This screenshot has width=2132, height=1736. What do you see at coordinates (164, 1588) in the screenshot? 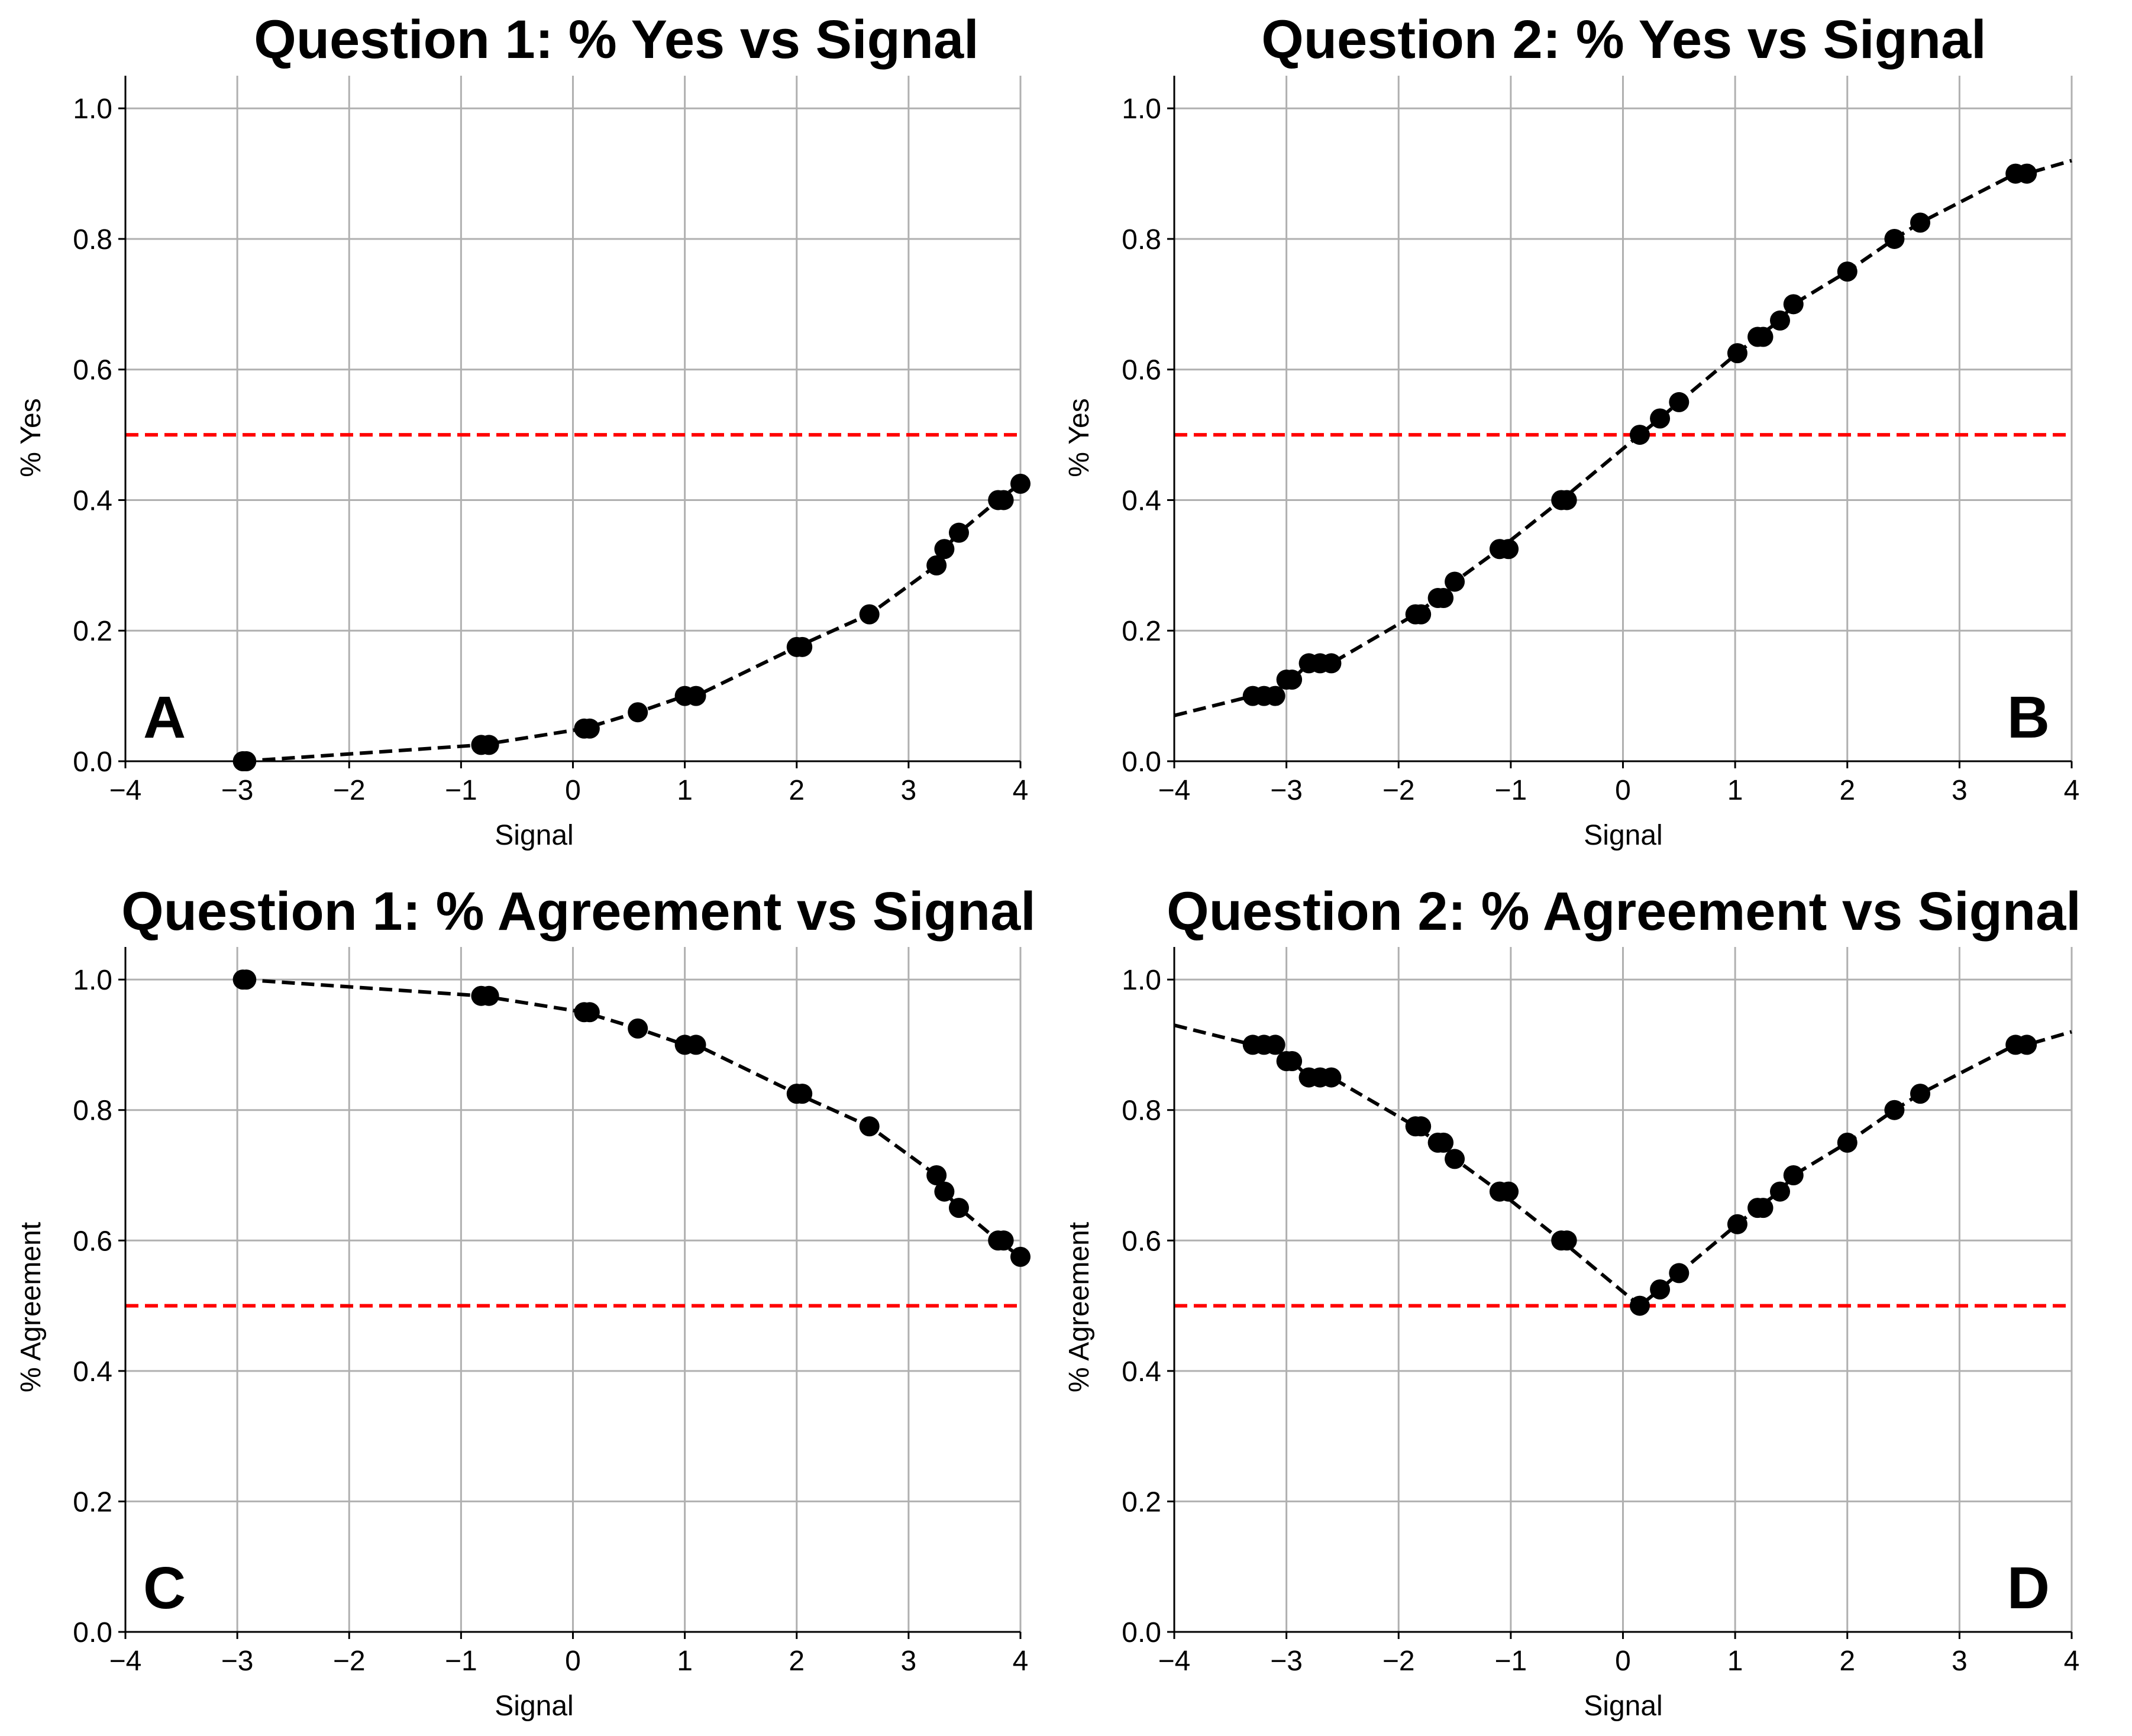
I see `panel-letter: C` at bounding box center [164, 1588].